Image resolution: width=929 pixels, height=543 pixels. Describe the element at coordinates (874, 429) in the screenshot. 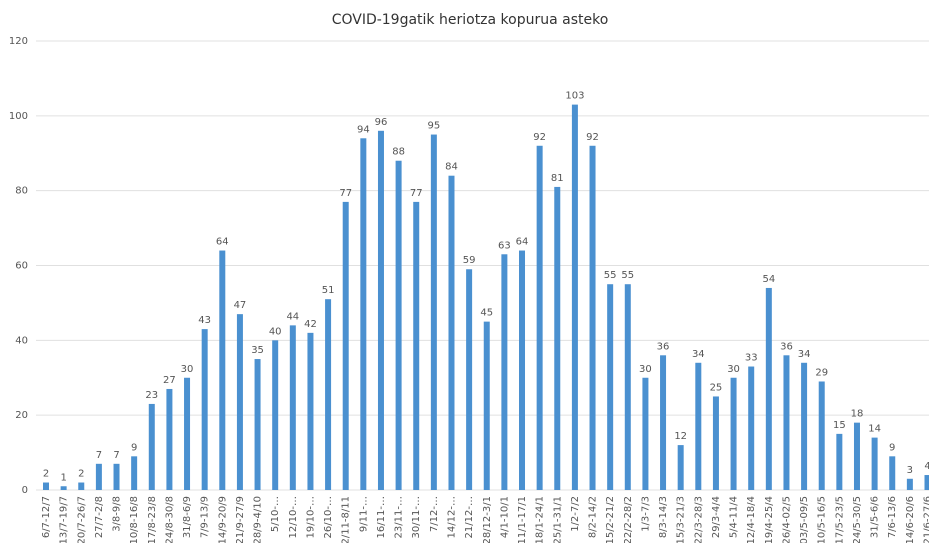

I see `data-label: 14` at that location.